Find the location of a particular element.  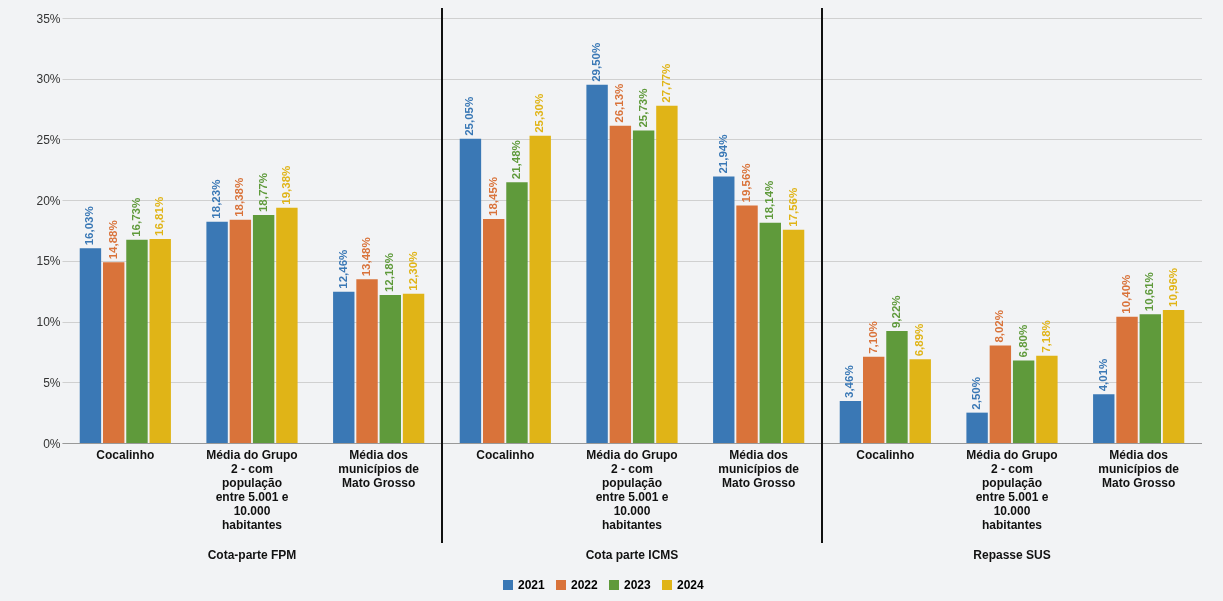

data-label: 12,30% is located at coordinates (412, 271).